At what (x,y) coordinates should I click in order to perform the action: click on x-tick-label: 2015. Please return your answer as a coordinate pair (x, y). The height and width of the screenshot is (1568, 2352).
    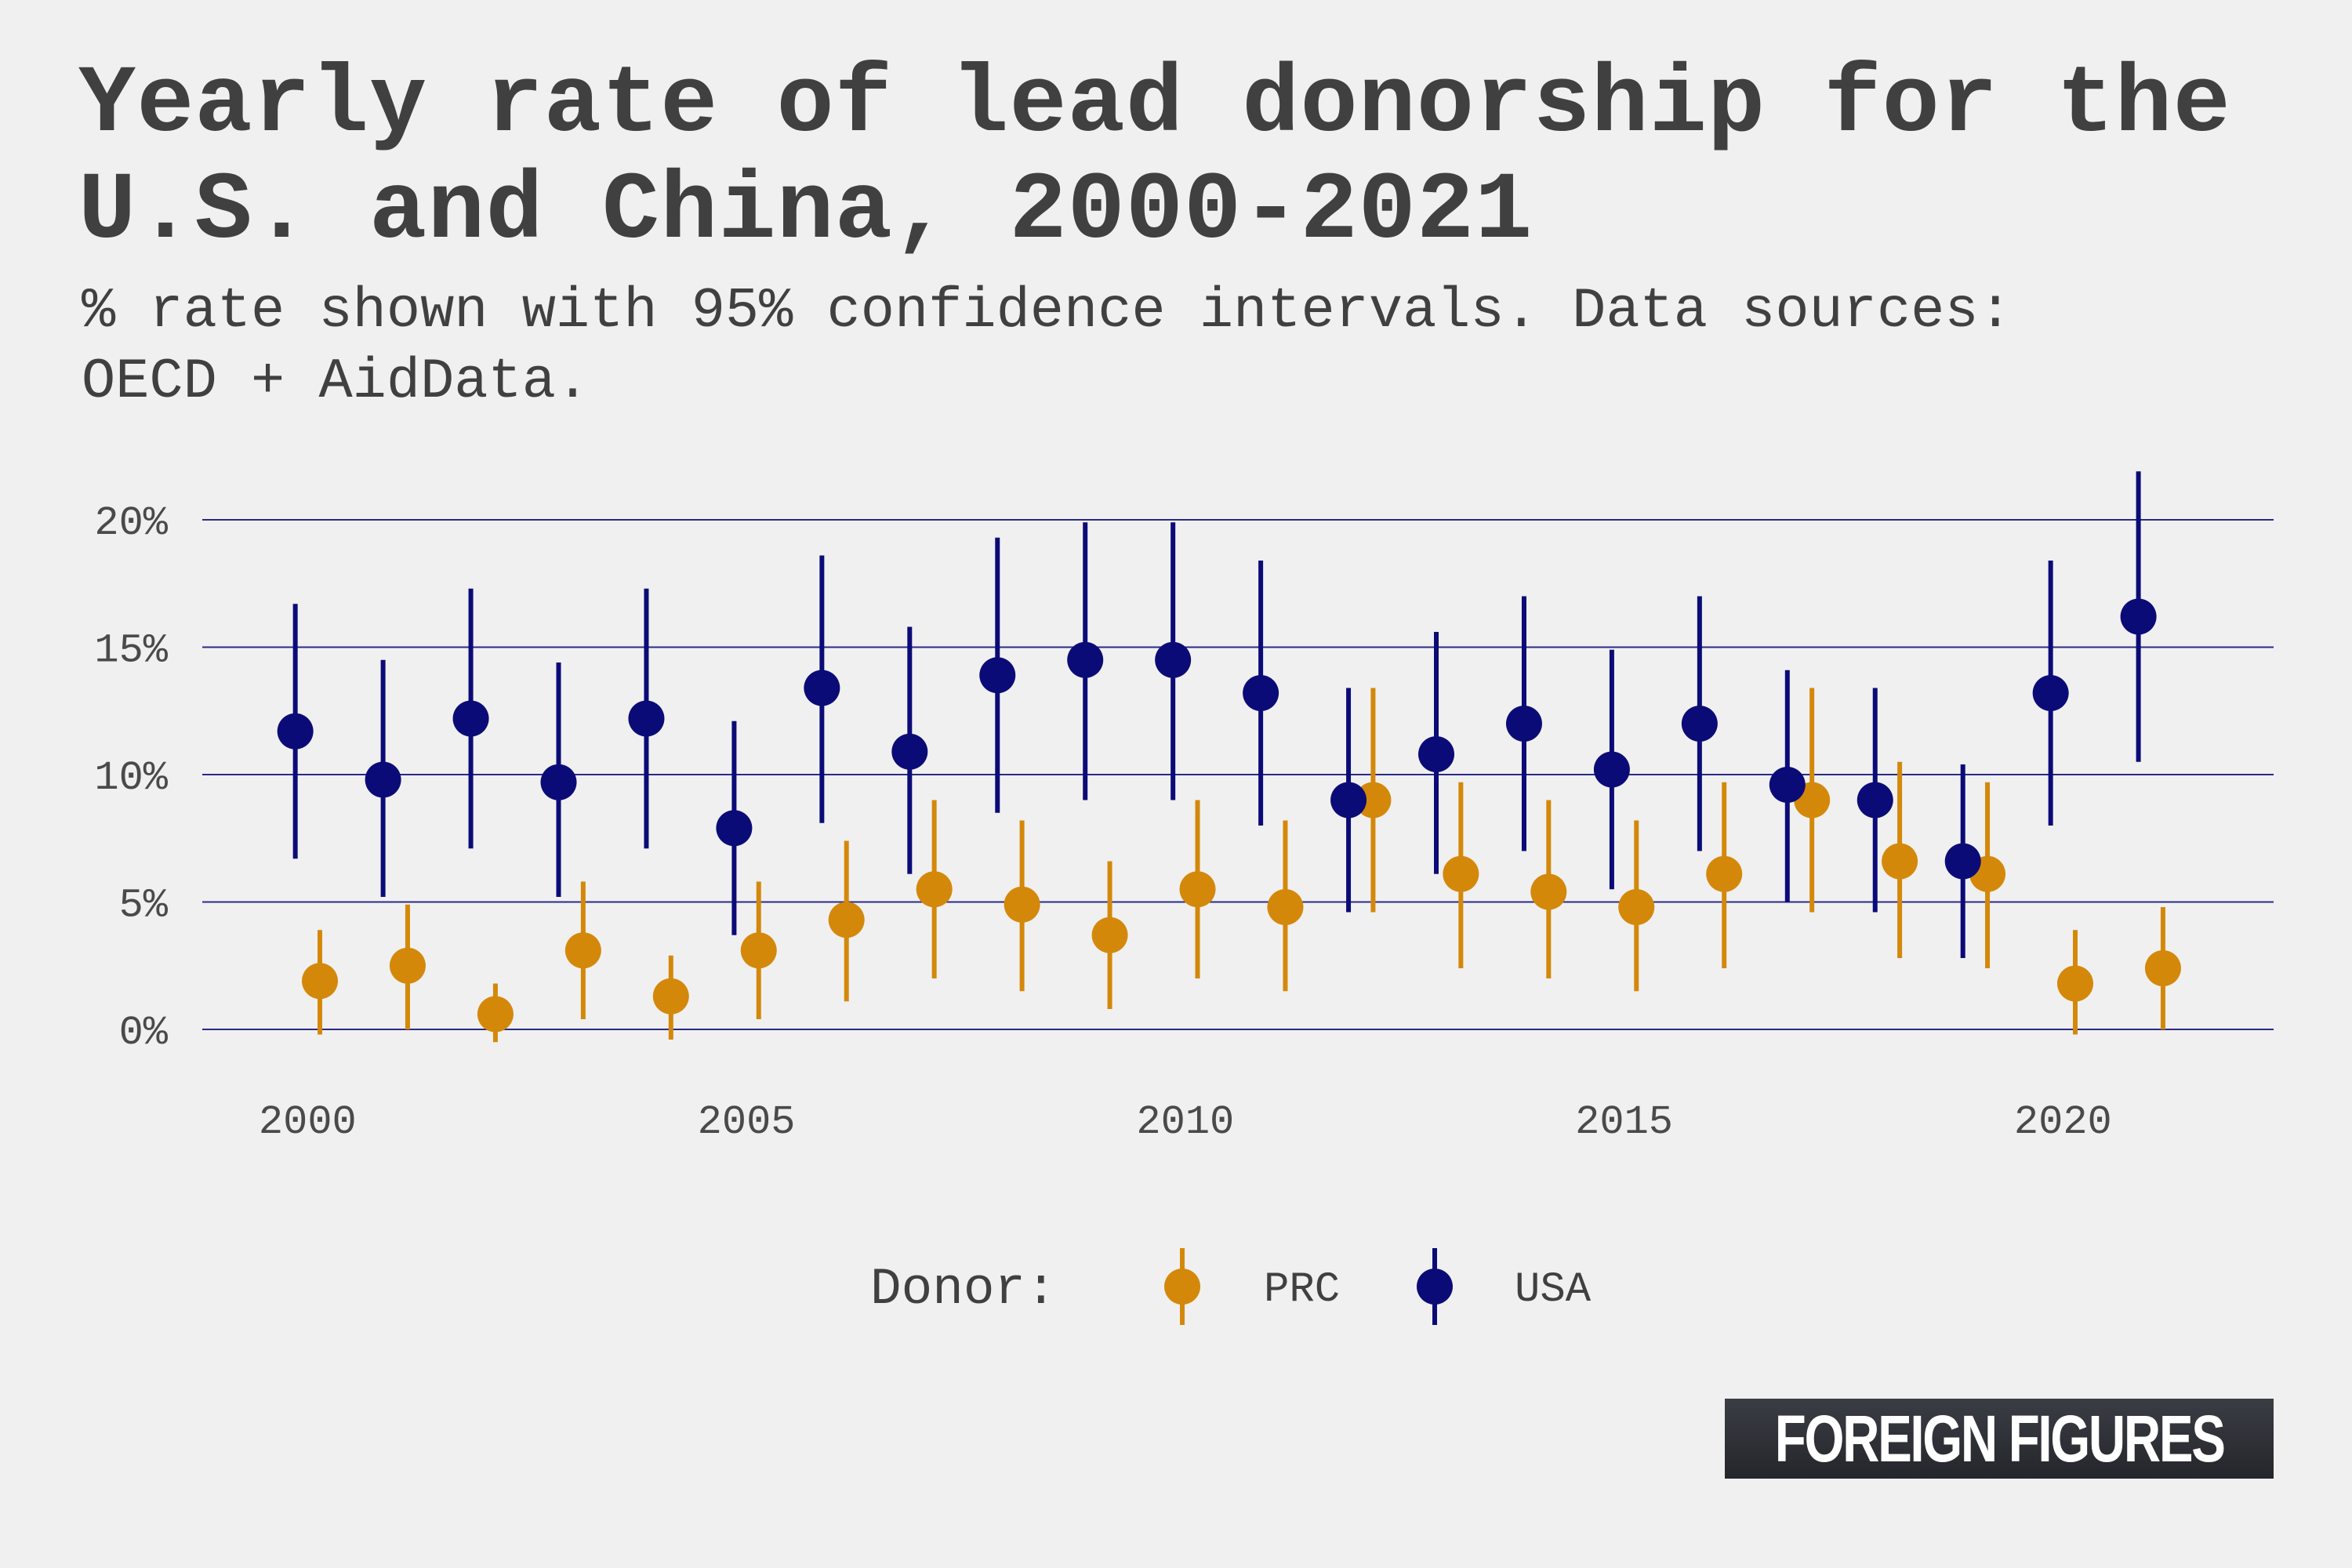
    Looking at the image, I should click on (1624, 1122).